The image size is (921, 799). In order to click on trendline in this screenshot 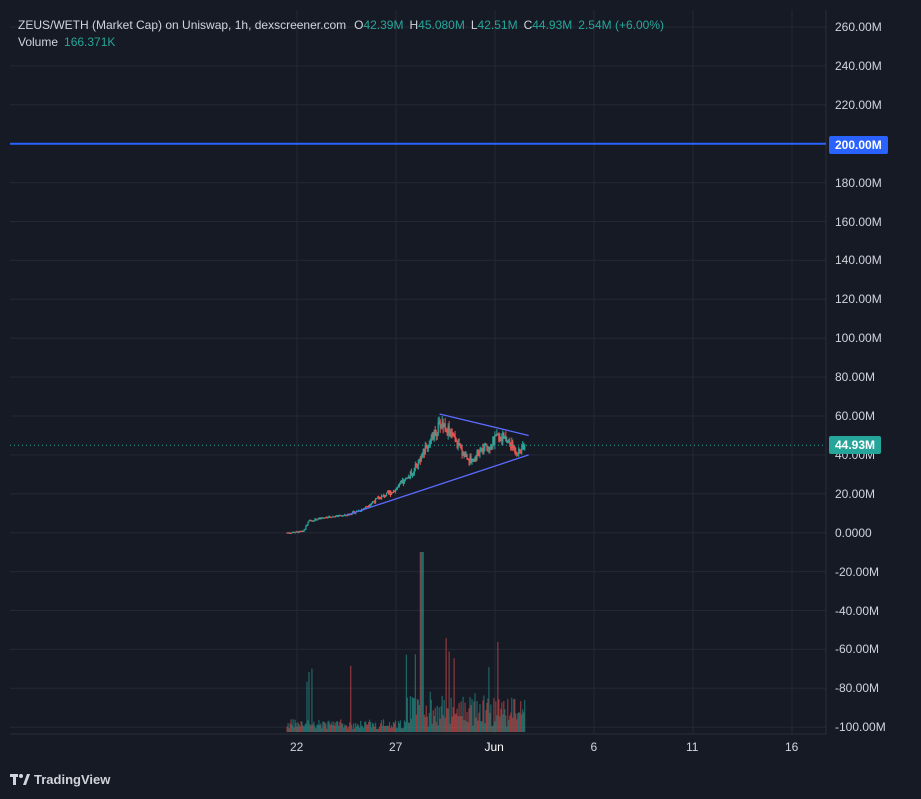, I will do `click(484, 425)`.